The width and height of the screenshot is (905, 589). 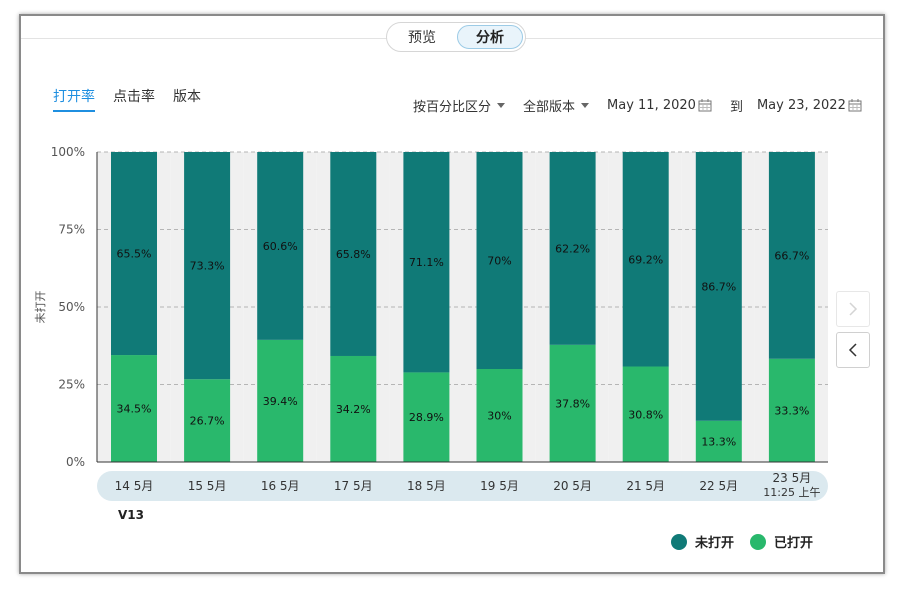 What do you see at coordinates (462, 486) in the screenshot?
I see `x-axis-band` at bounding box center [462, 486].